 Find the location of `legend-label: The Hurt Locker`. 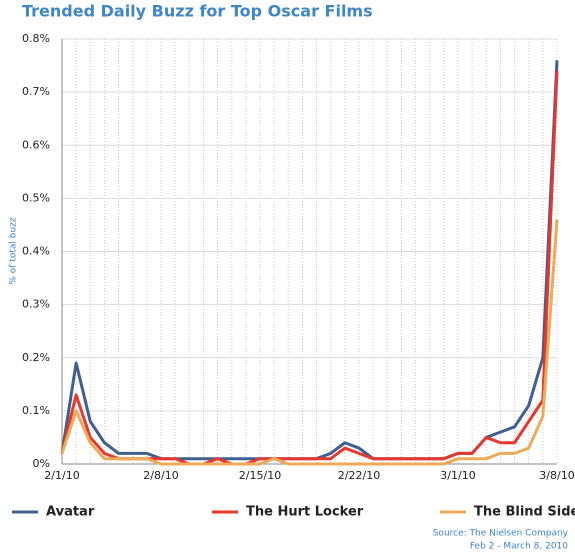

legend-label: The Hurt Locker is located at coordinates (305, 512).